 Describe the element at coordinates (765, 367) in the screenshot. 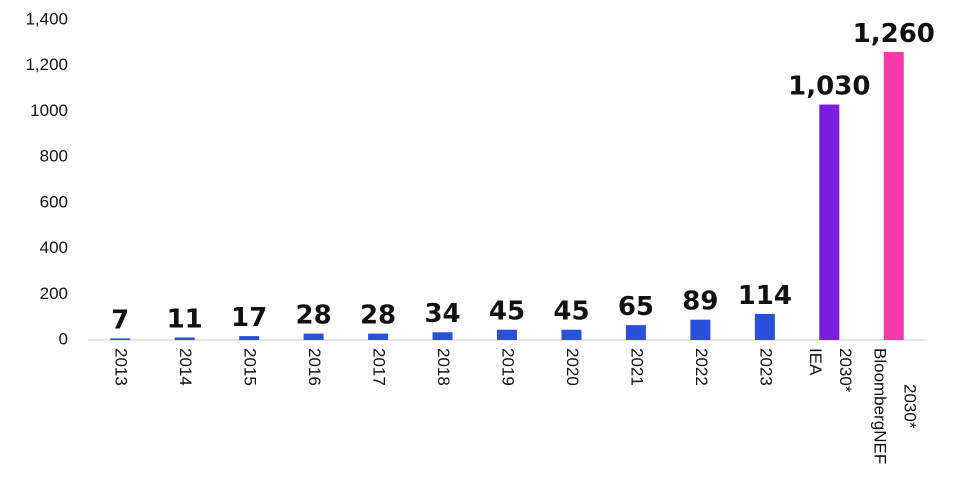

I see `x-tick-label: 2023` at that location.